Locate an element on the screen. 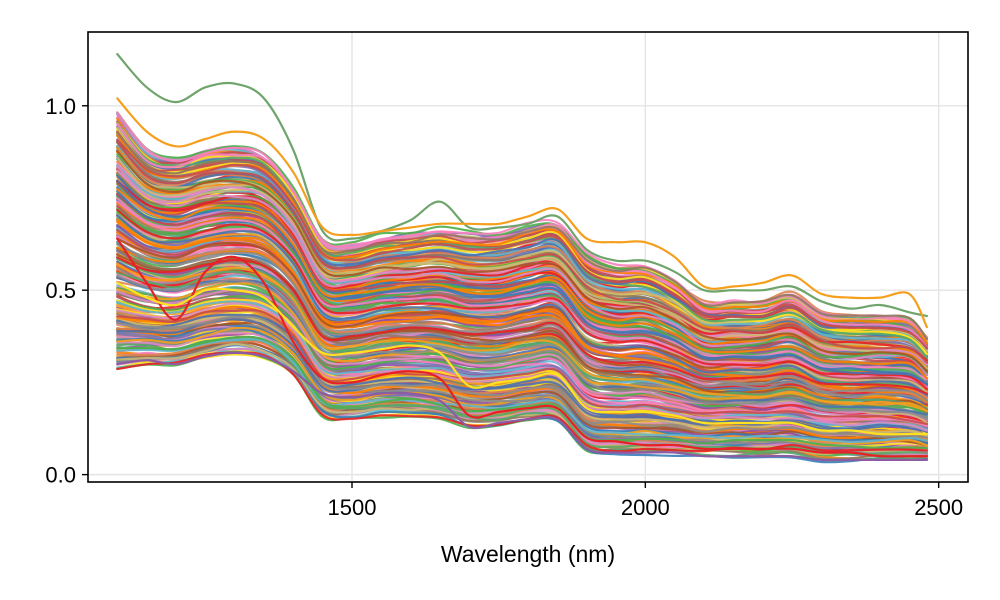  y-tick-label: 0.5 is located at coordinates (60, 290).